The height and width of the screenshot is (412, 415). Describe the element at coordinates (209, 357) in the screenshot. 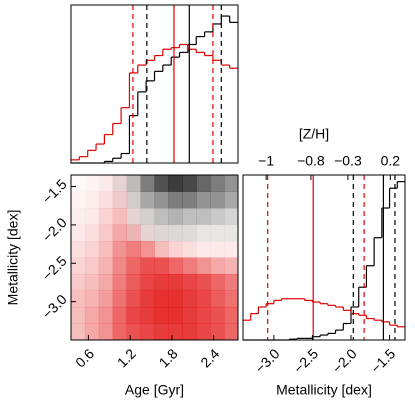

I see `x-tick-label: 2.4` at that location.